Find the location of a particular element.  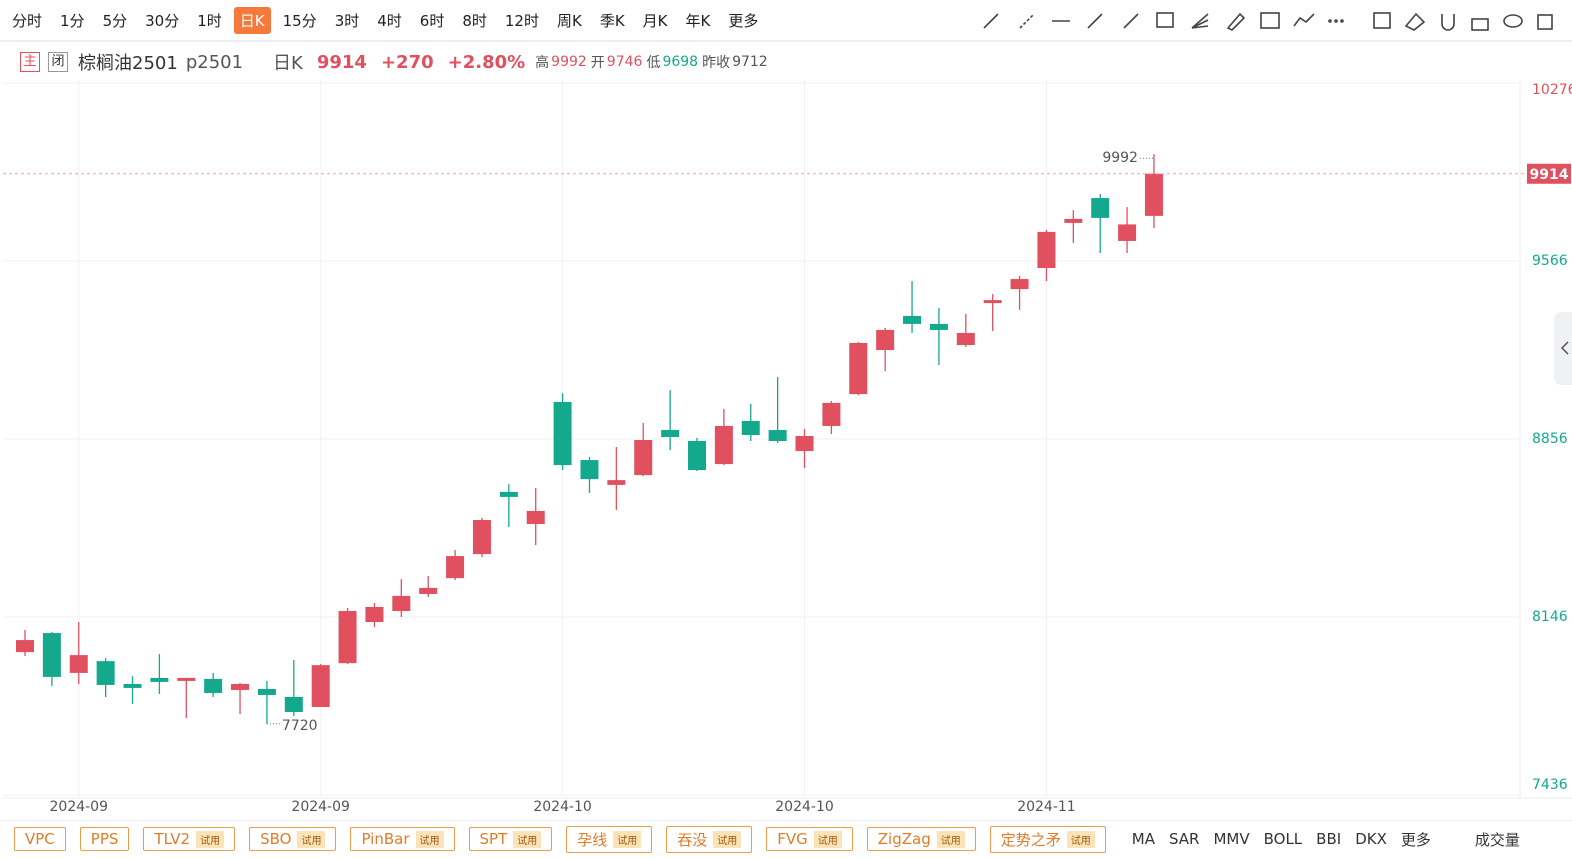

indicator-button: PinBar 试用 is located at coordinates (402, 839).